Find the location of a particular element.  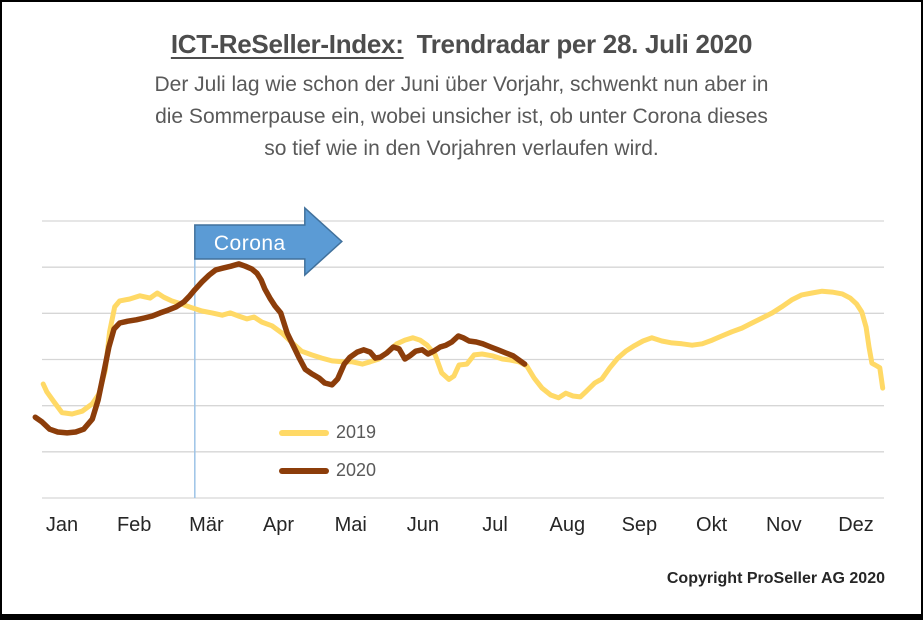

legend-item-2019: 2019 is located at coordinates (327, 432).